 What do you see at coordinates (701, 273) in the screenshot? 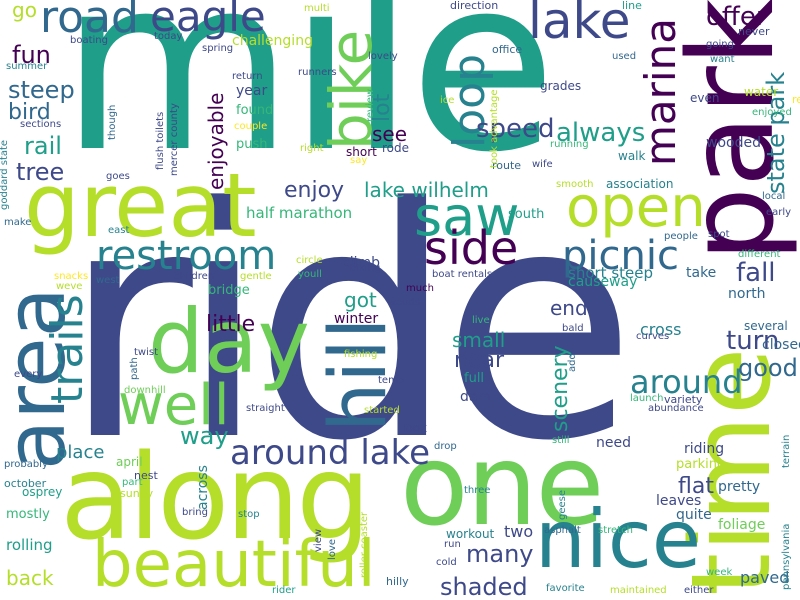
I see `word-take: take` at bounding box center [701, 273].